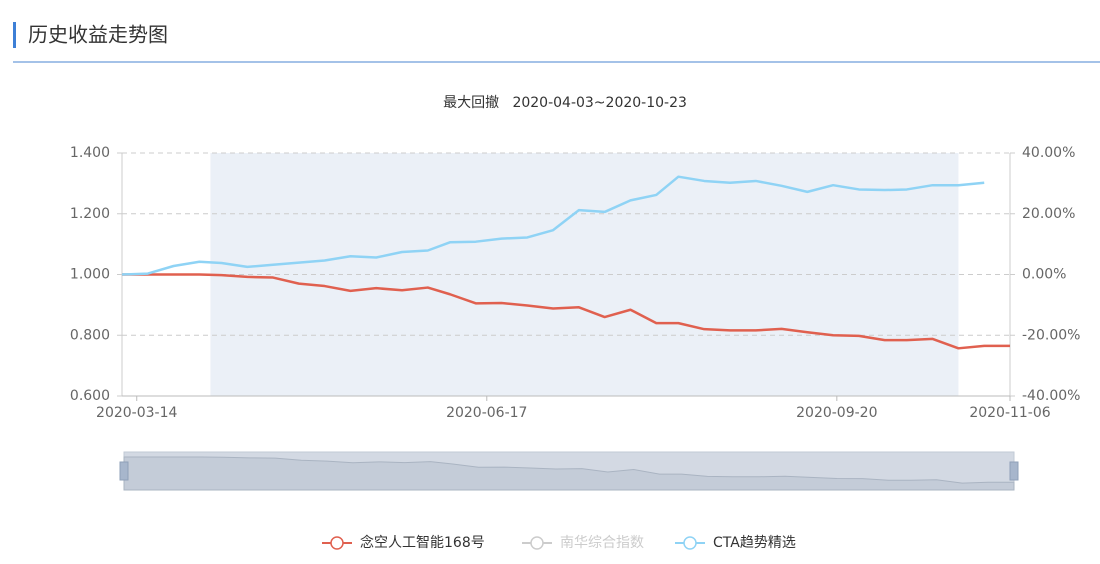 The width and height of the screenshot is (1100, 564). Describe the element at coordinates (754, 543) in the screenshot. I see `legend-label: CTA趋势精选` at that location.